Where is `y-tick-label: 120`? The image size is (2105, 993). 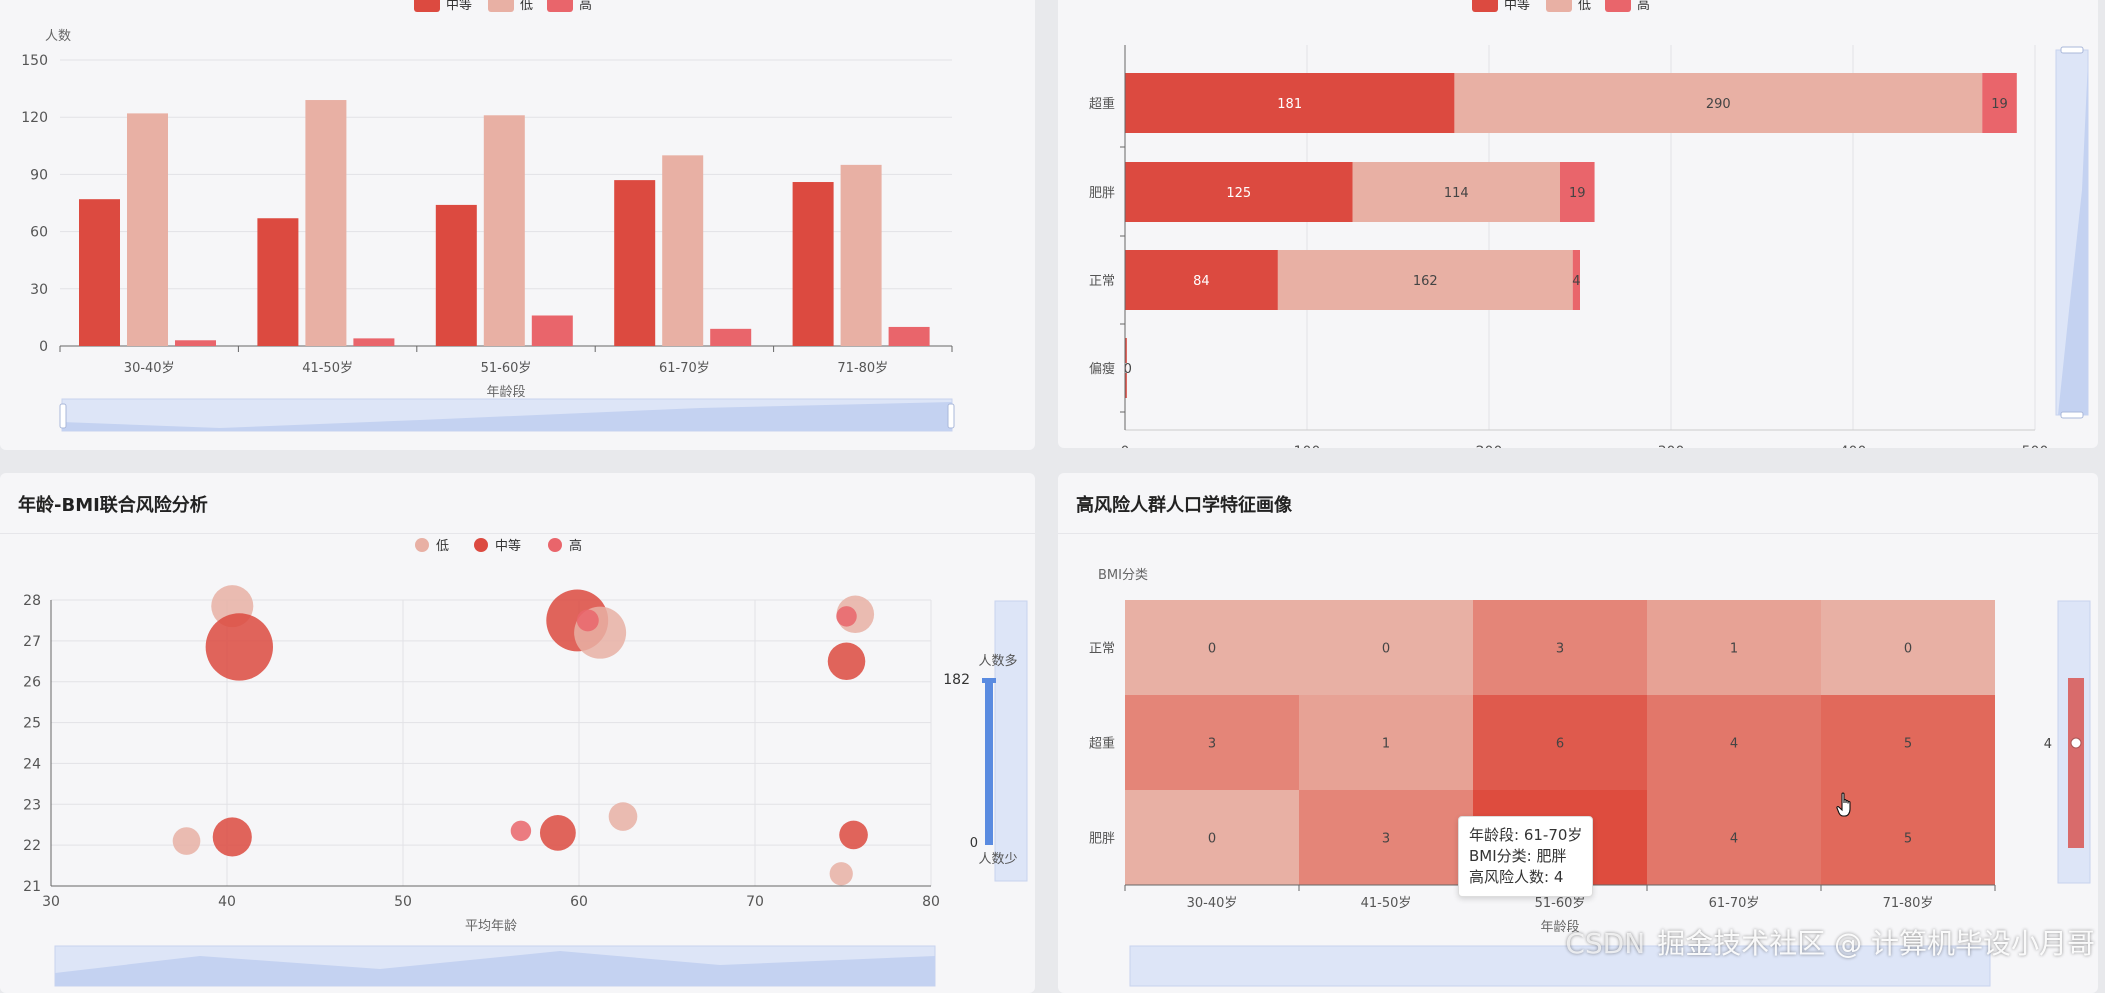
y-tick-label: 120 is located at coordinates (34, 118).